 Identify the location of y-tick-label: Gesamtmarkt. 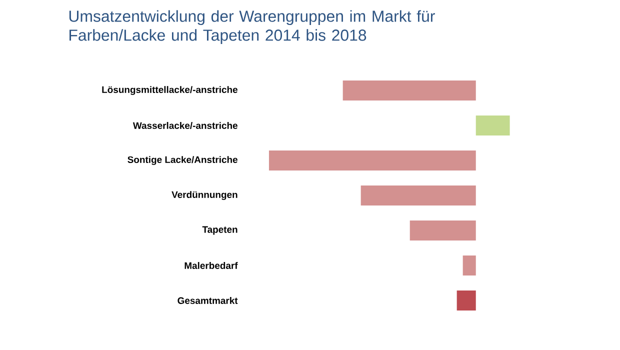
(208, 300).